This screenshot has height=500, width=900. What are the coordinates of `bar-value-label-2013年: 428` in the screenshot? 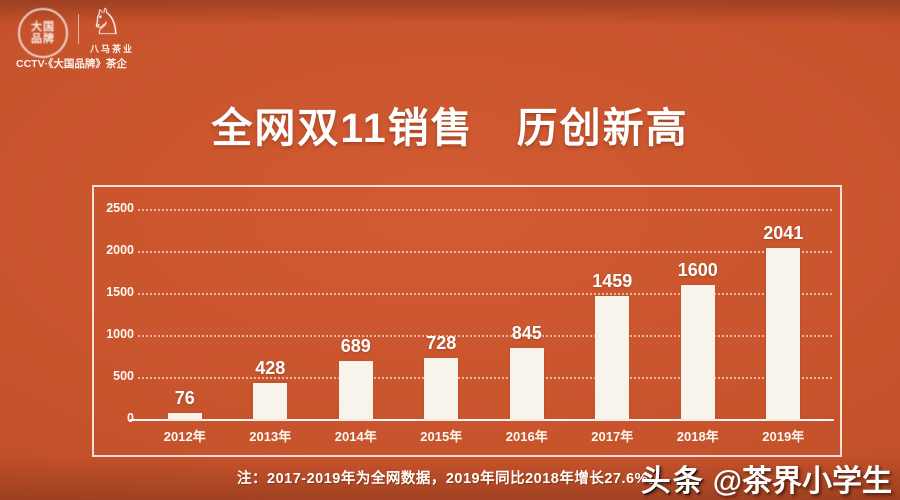 It's located at (270, 368).